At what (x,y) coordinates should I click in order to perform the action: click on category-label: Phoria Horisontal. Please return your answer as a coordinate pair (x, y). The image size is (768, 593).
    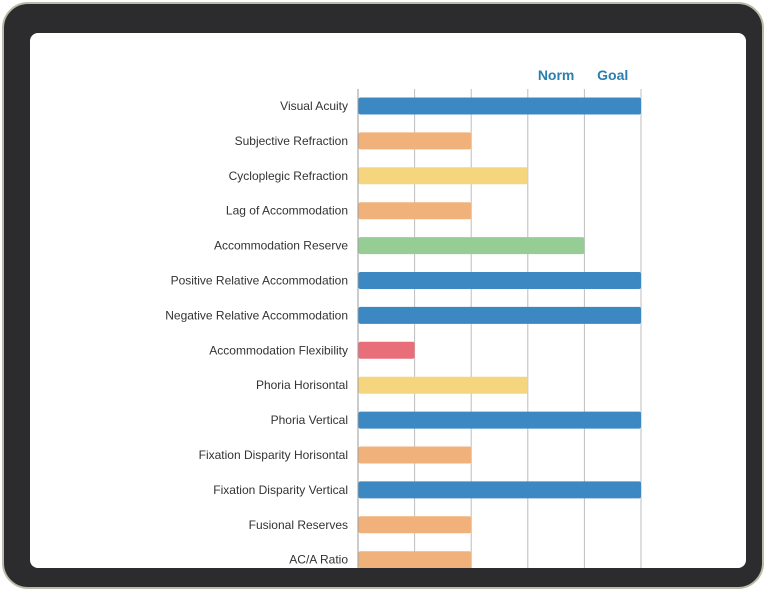
    Looking at the image, I should click on (302, 385).